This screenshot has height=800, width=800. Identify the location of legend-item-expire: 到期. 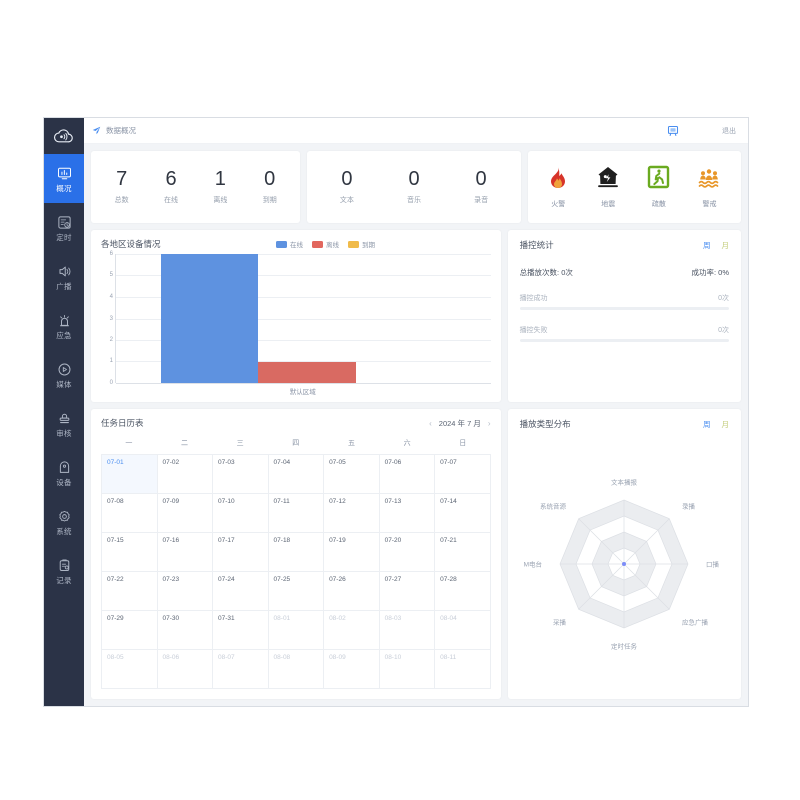
(361, 244).